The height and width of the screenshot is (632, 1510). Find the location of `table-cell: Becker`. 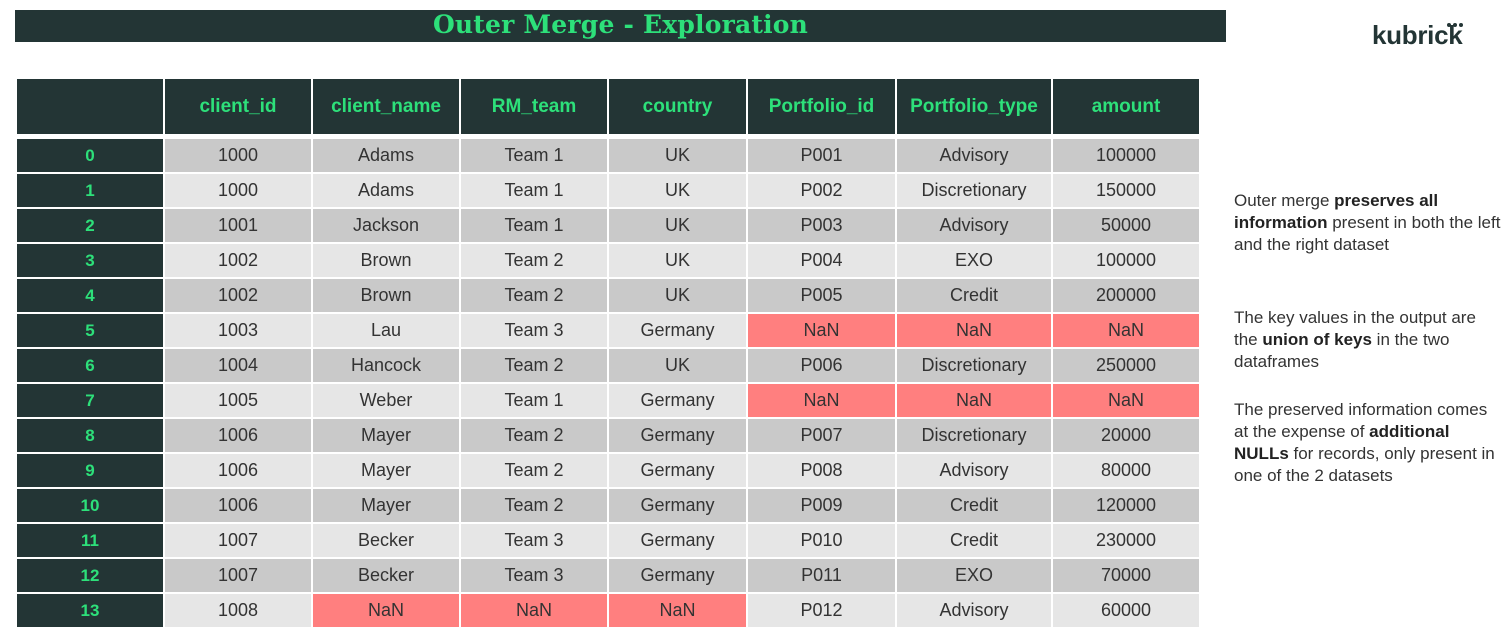

table-cell: Becker is located at coordinates (386, 539).